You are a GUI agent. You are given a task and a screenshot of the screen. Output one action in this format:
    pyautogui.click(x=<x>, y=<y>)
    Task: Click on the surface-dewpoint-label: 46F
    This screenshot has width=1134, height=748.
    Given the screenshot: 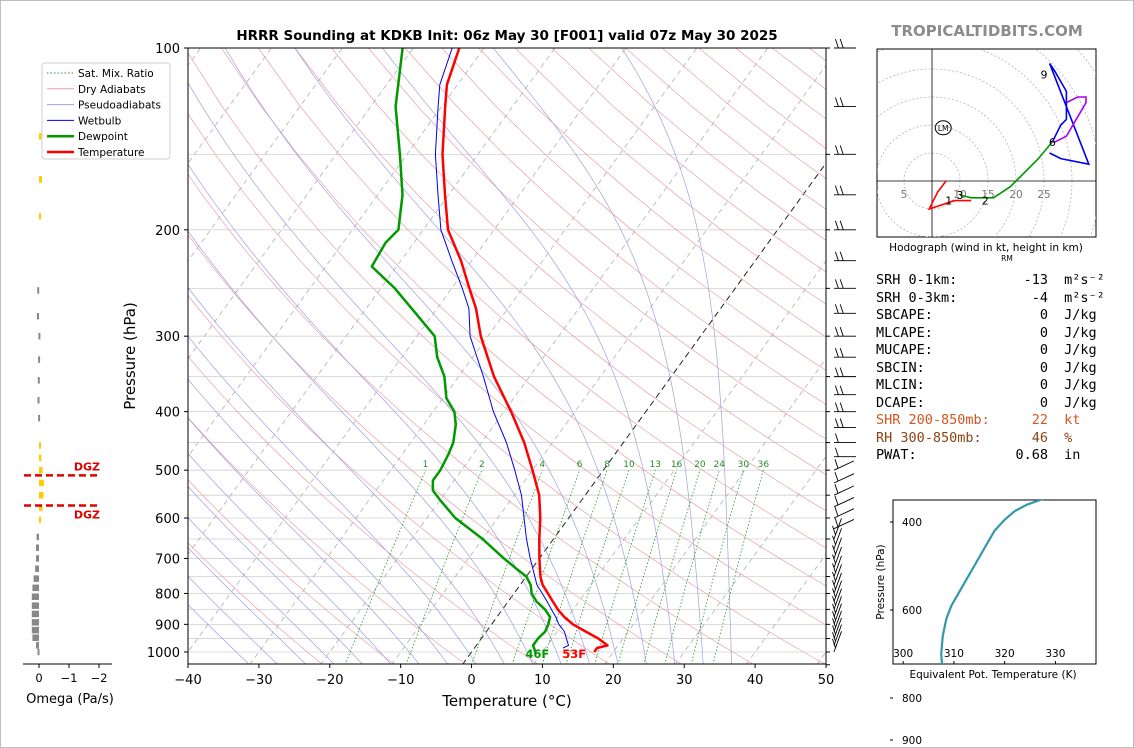 What is the action you would take?
    pyautogui.click(x=537, y=654)
    